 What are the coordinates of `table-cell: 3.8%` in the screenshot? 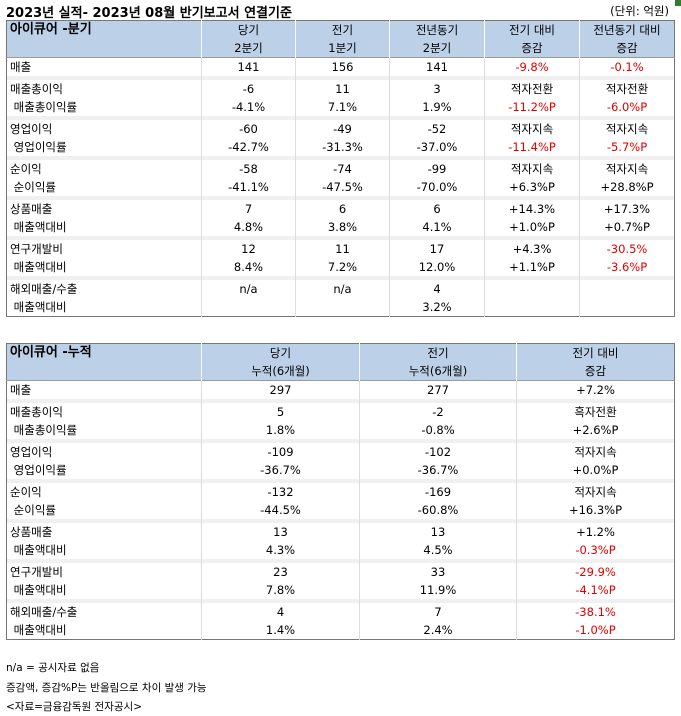 It's located at (342, 227).